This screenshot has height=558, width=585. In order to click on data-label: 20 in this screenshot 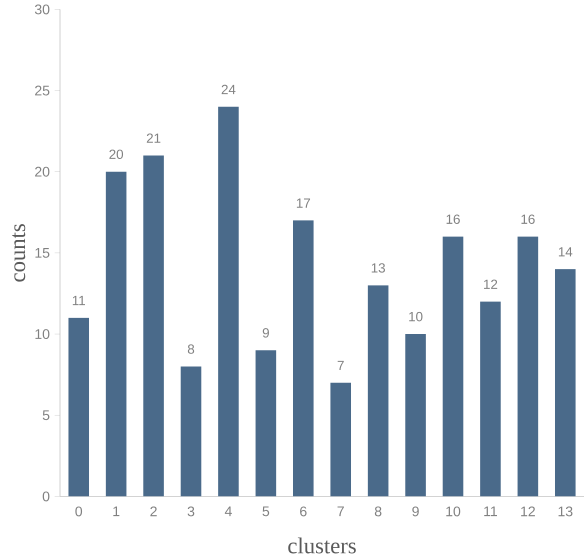, I will do `click(116, 155)`.